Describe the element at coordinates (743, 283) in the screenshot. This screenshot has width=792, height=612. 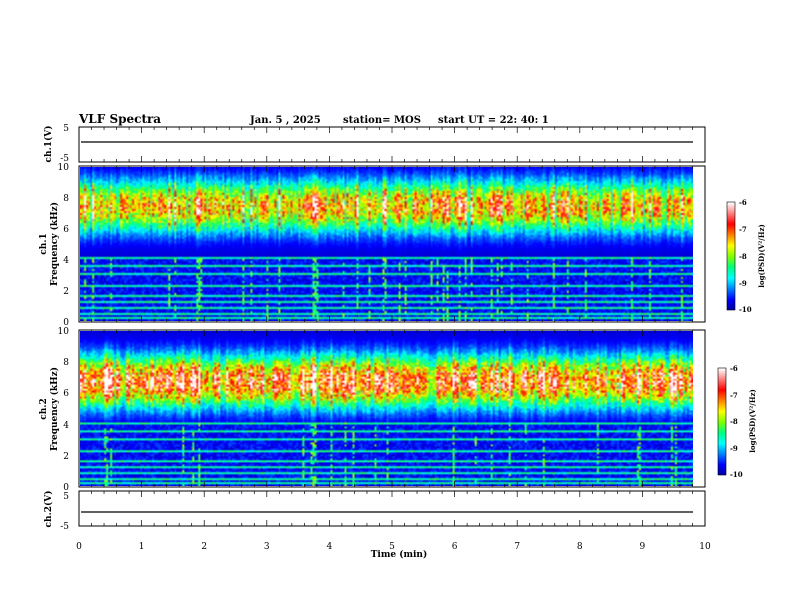
I see `ch1-colorbar-tick-9: -9` at that location.